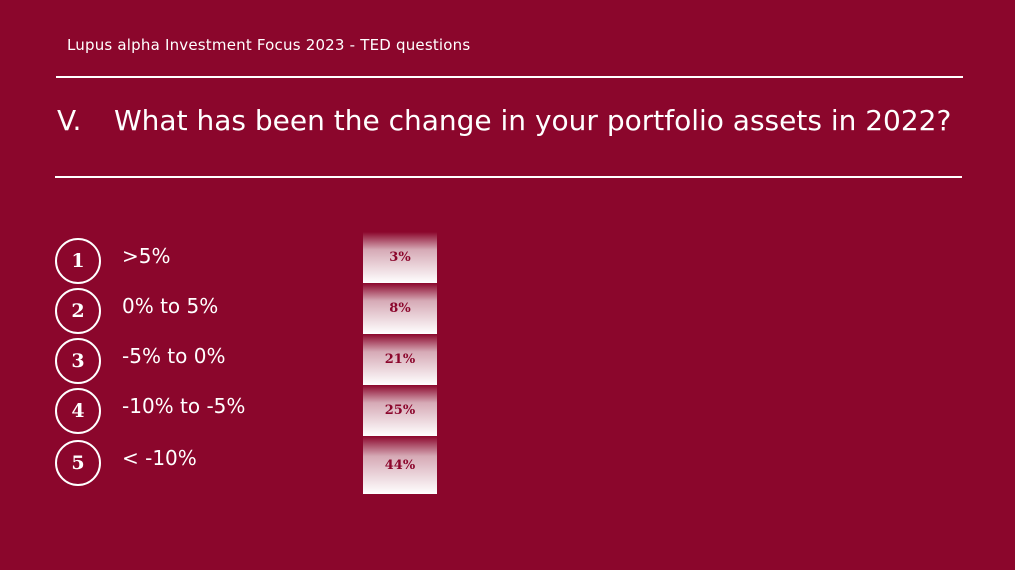  I want to click on answer-label: < -10%, so click(159, 458).